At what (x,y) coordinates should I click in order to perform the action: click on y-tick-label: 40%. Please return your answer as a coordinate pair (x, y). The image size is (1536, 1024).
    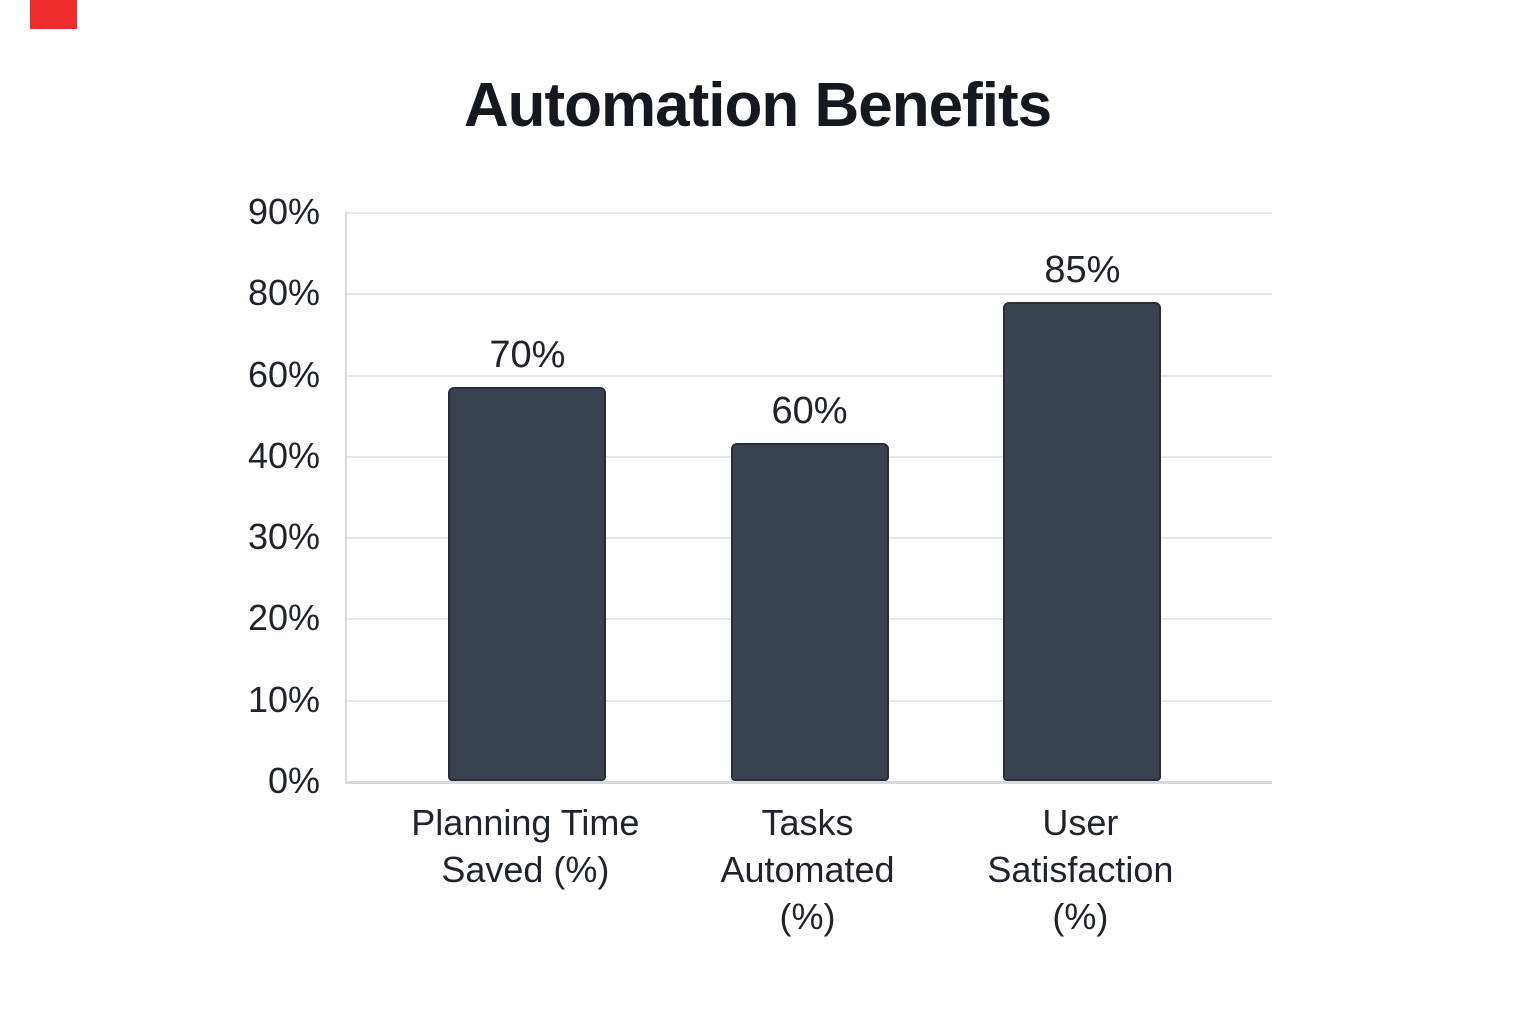
    Looking at the image, I should click on (283, 455).